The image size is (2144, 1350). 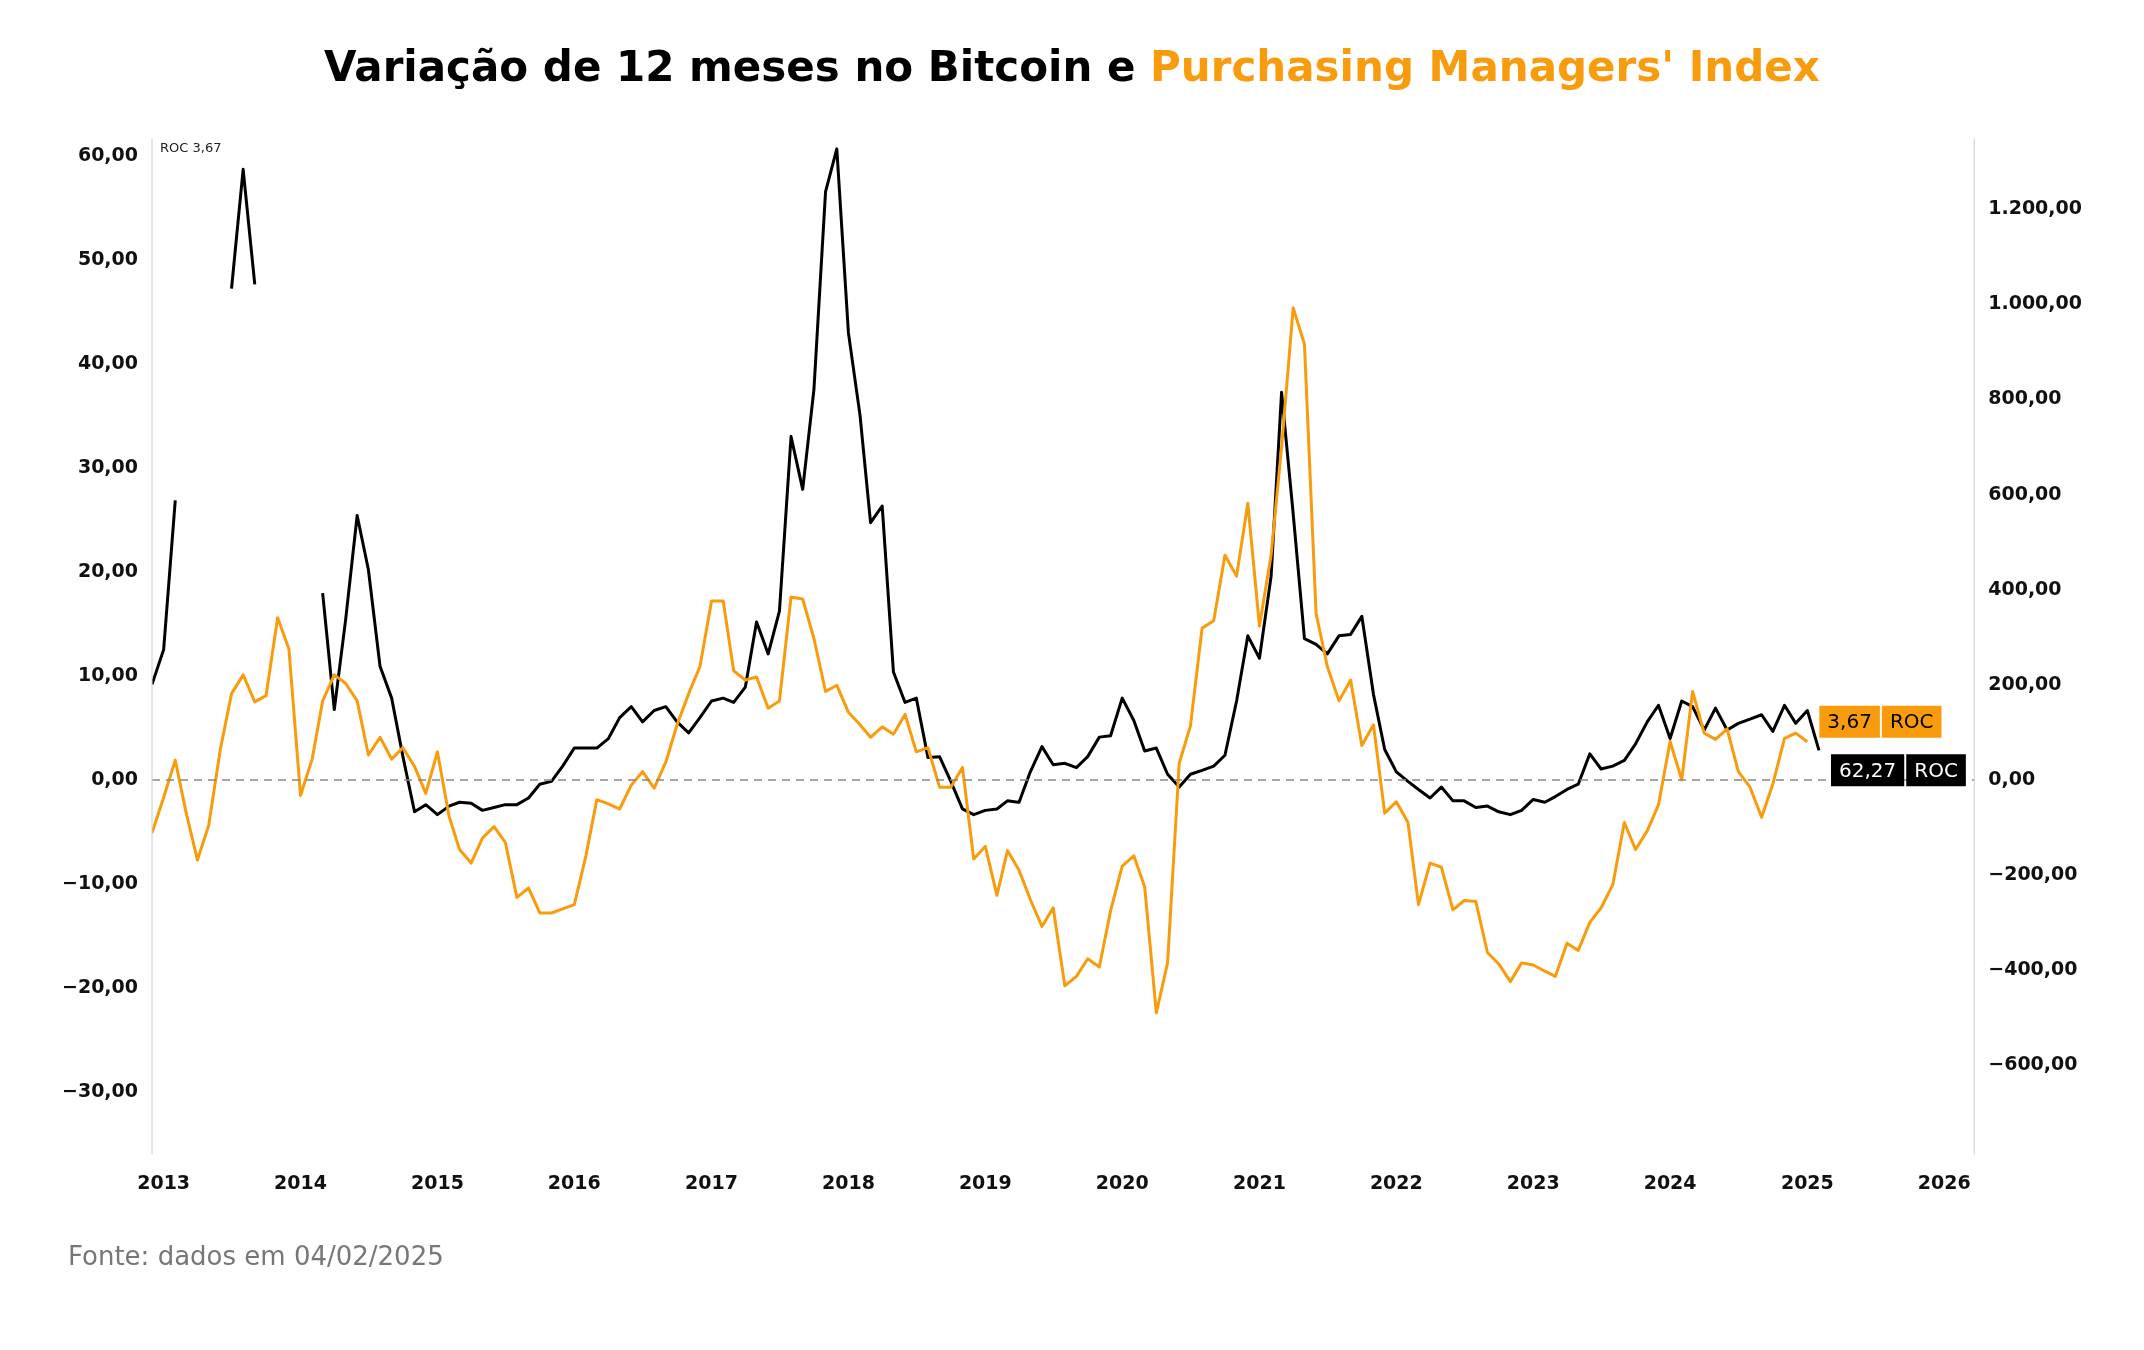 I want to click on y-tick-label: 50,00, so click(x=108, y=257).